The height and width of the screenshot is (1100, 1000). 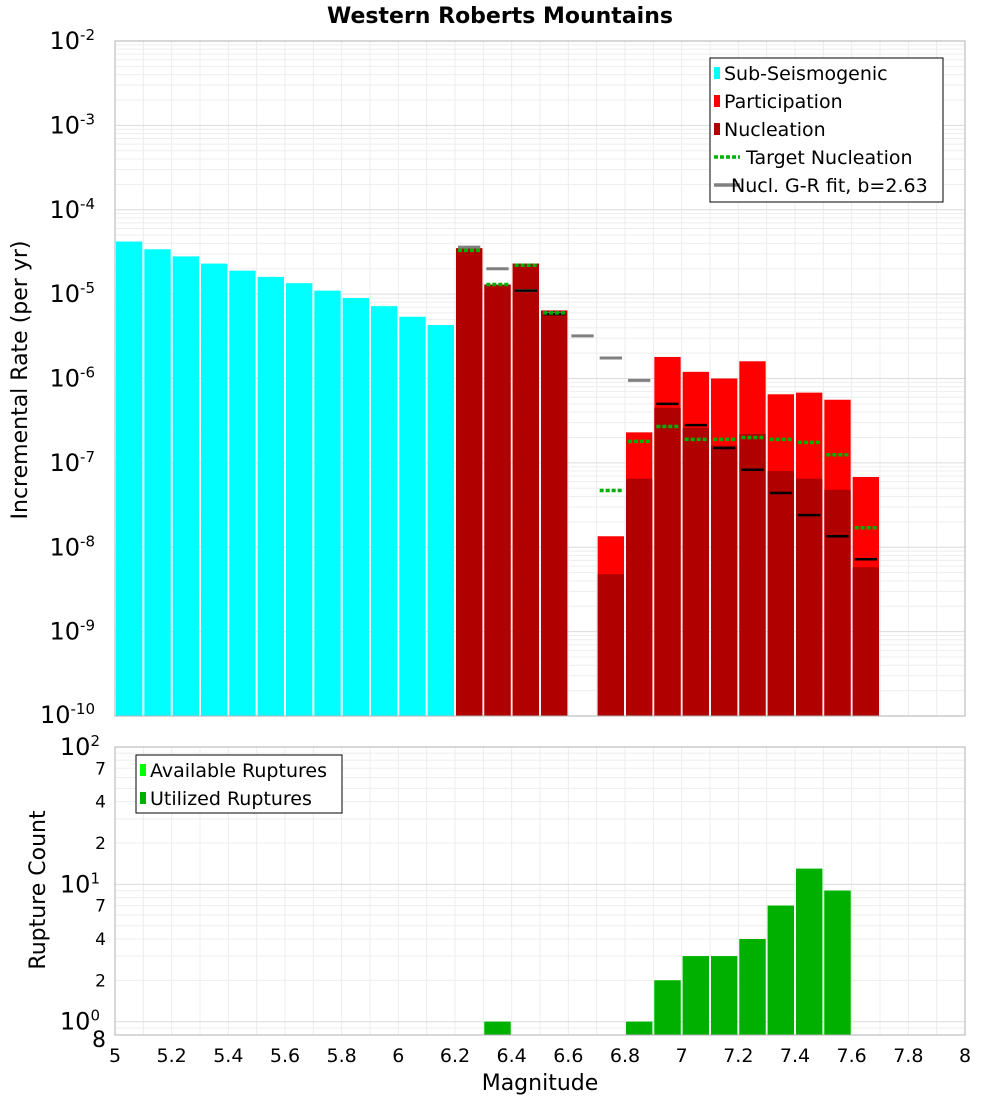 What do you see at coordinates (398, 1056) in the screenshot?
I see `x-tick-label: 6` at bounding box center [398, 1056].